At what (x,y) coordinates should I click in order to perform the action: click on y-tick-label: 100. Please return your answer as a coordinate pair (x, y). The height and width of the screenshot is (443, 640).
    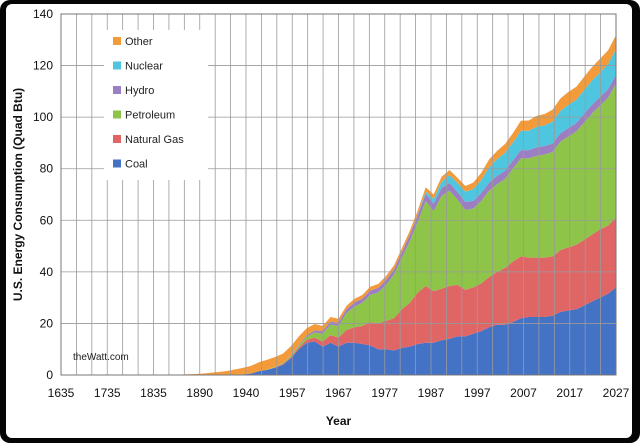
    Looking at the image, I should click on (43, 117).